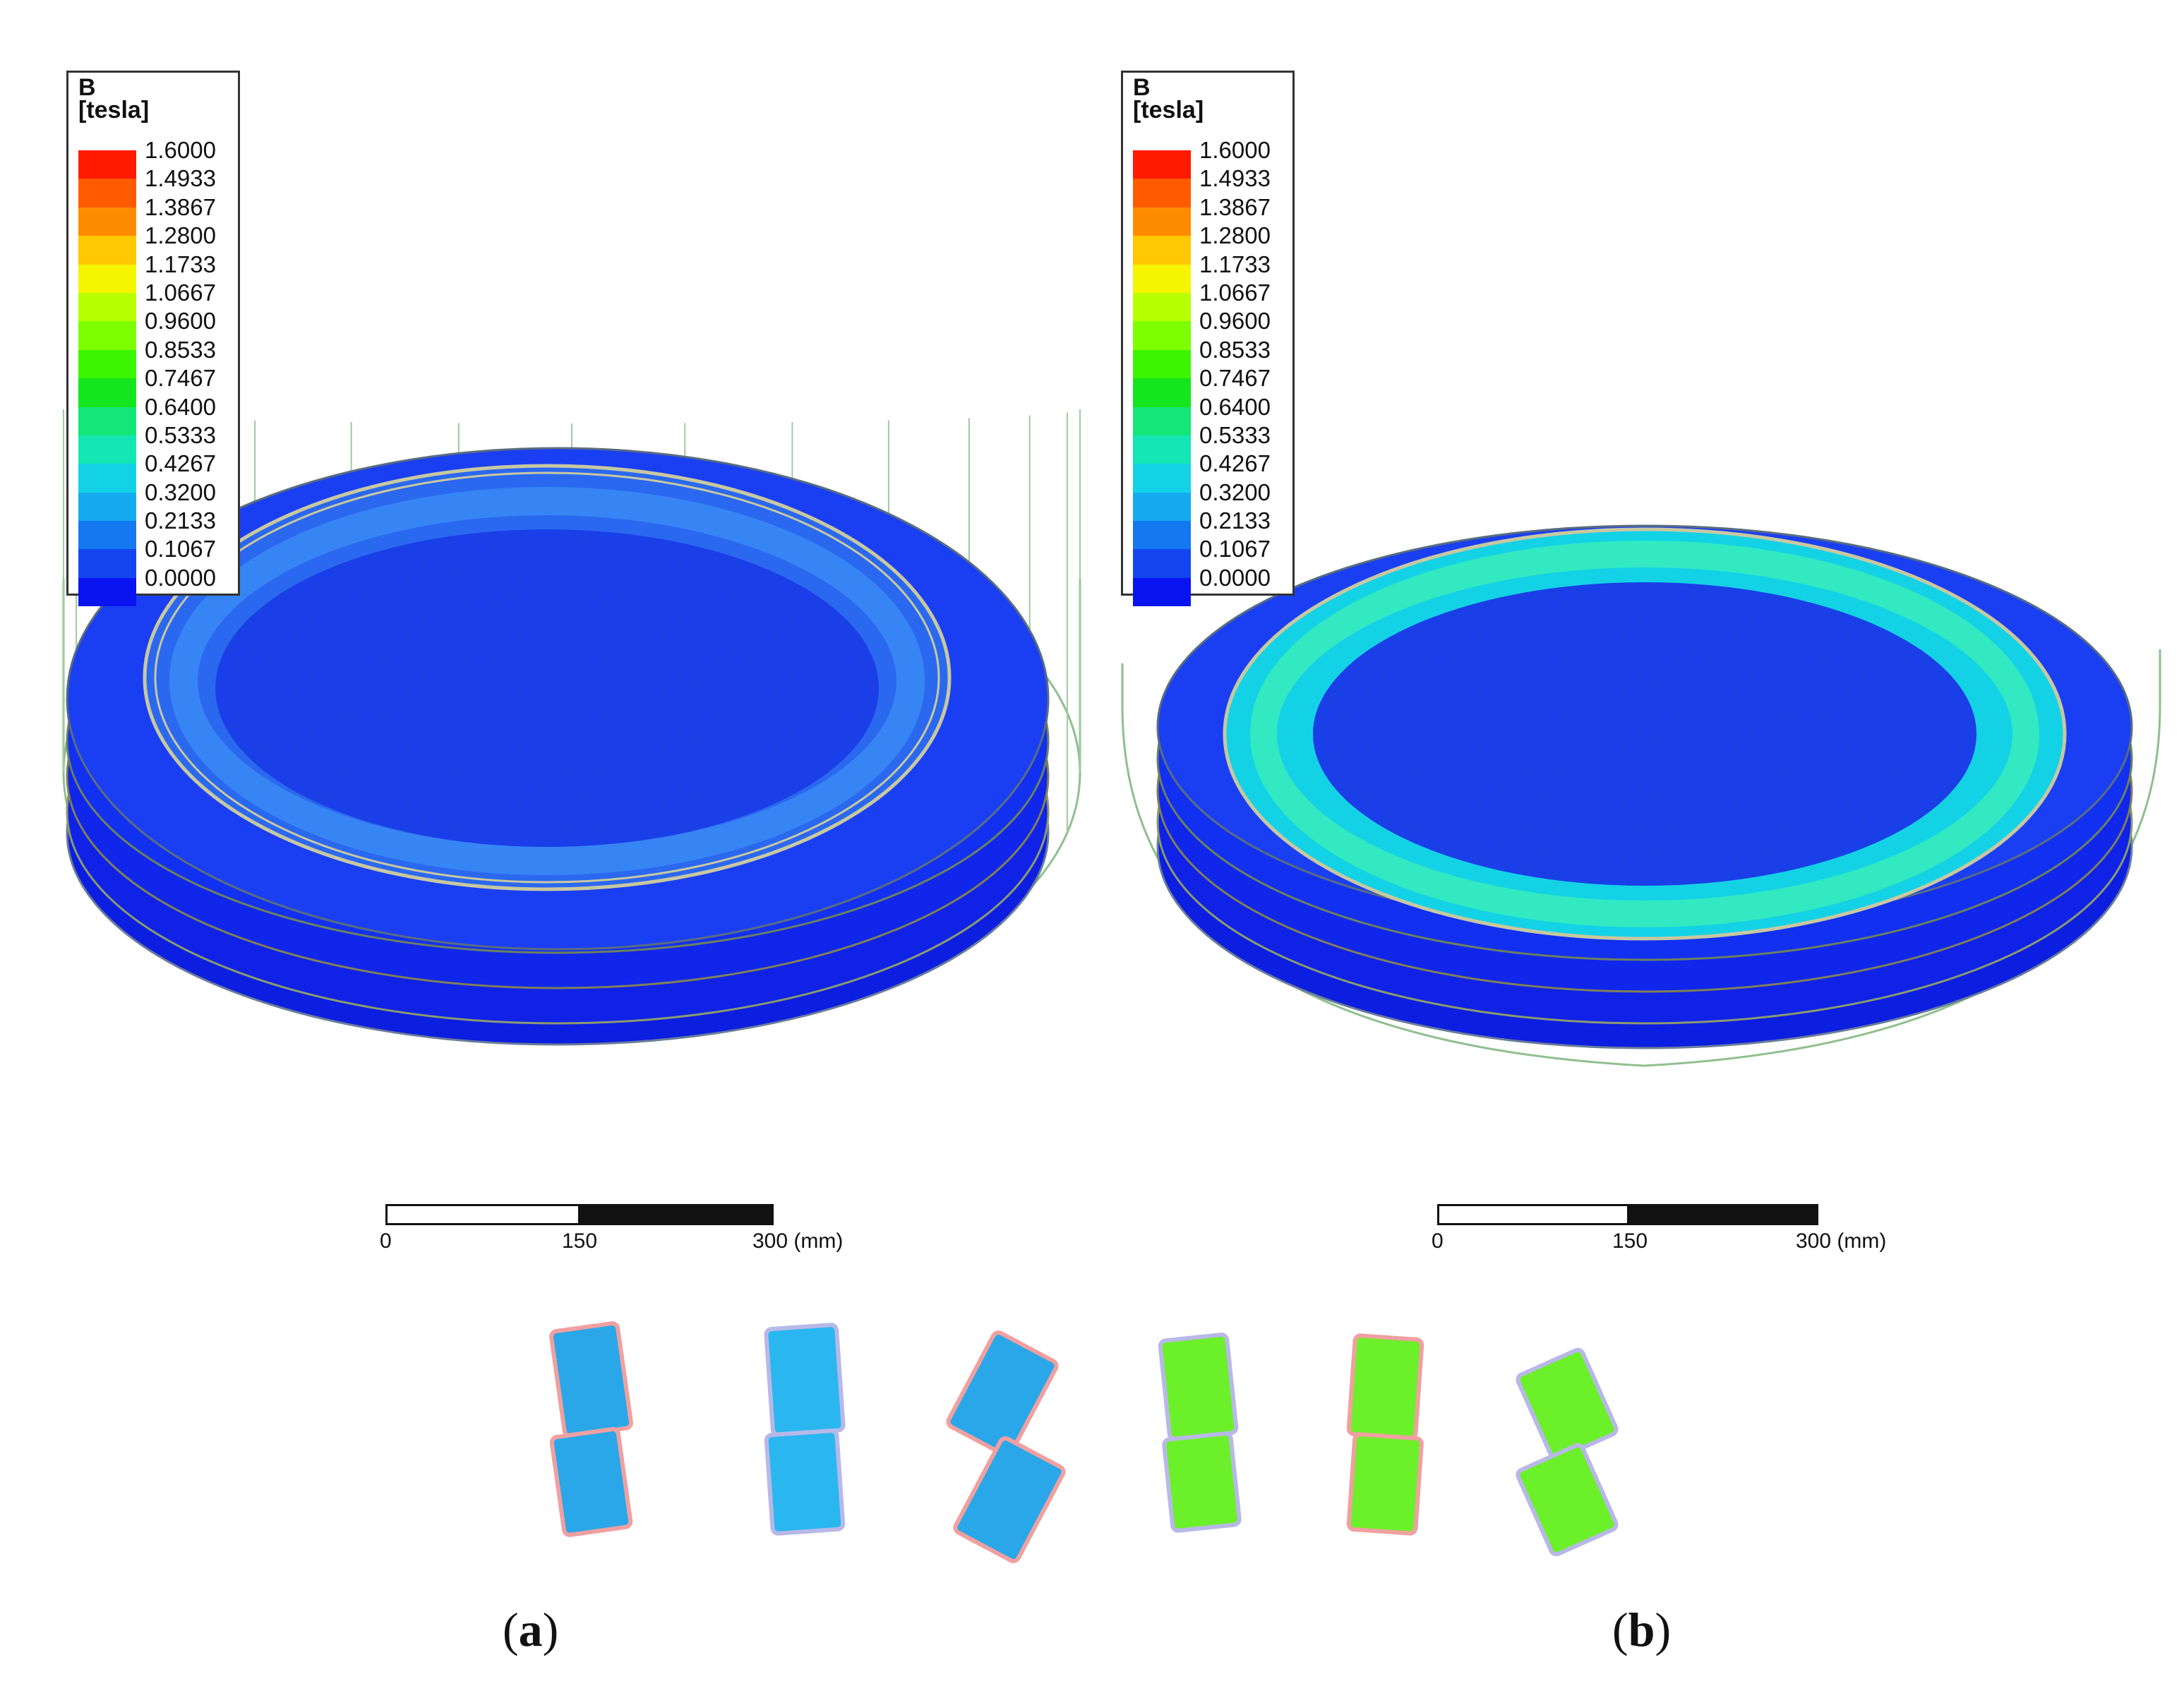 This screenshot has width=2184, height=1691. Describe the element at coordinates (1645, 734) in the screenshot. I see `panel-b-magnet-ring` at that location.